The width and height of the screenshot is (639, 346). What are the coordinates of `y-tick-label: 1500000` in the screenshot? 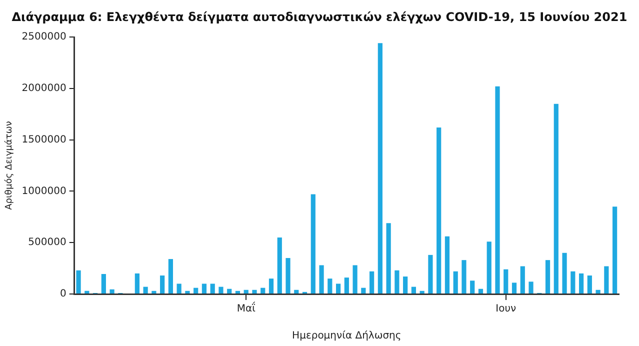 It's located at (44, 140).